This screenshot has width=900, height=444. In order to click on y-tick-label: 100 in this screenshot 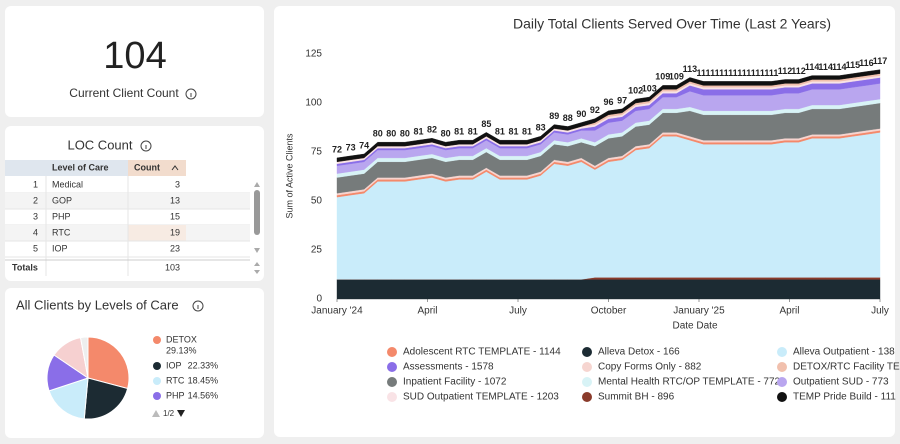, I will do `click(313, 103)`.